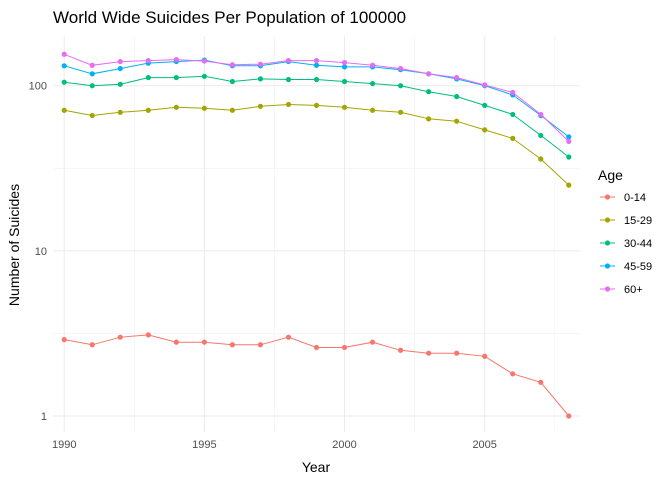 The height and width of the screenshot is (480, 672). I want to click on y-tick-label: 10, so click(41, 252).